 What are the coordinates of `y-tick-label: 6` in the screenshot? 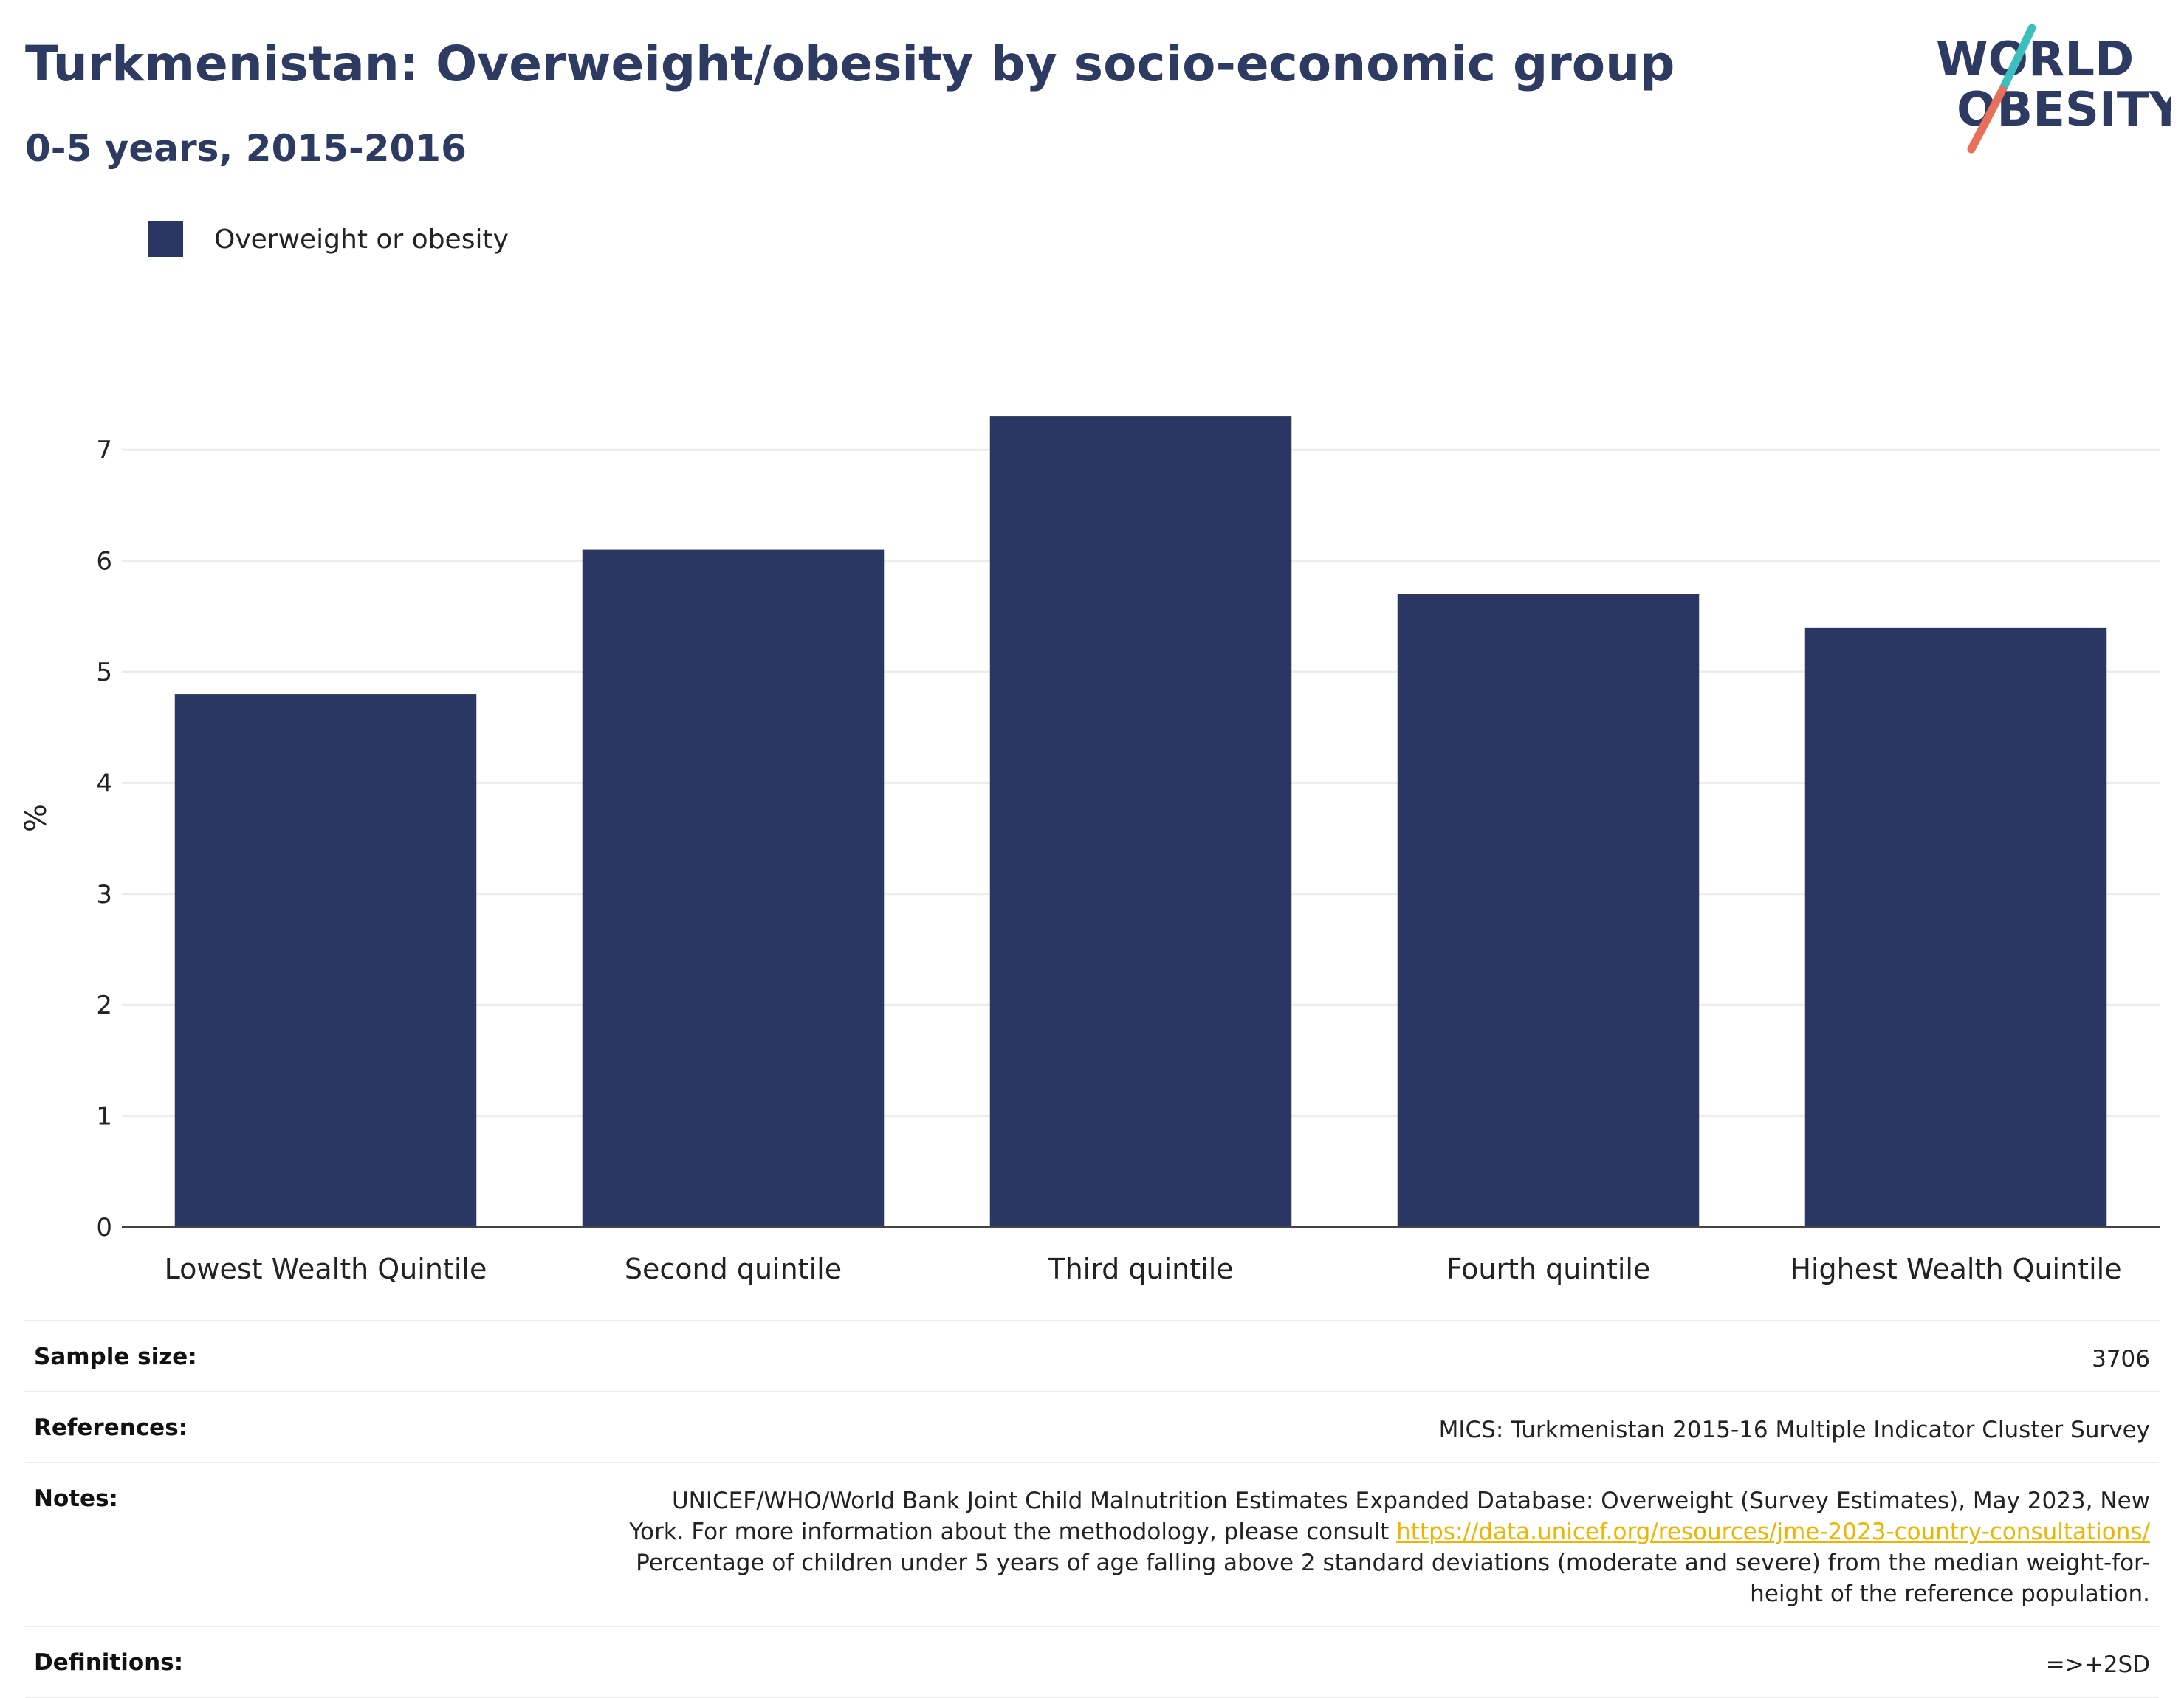 It's located at (104, 562).